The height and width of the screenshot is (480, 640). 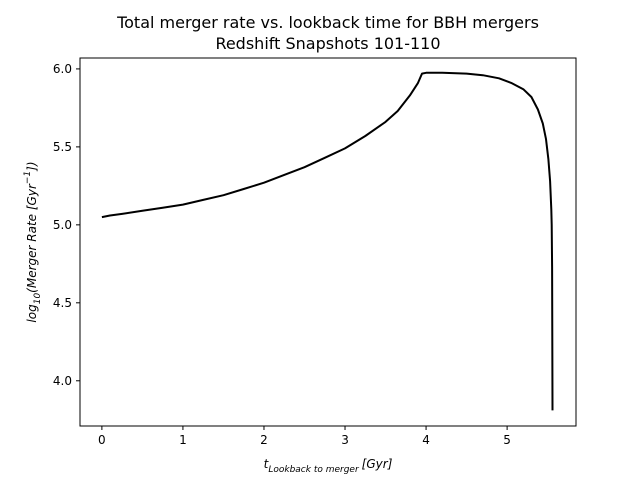 What do you see at coordinates (102, 440) in the screenshot?
I see `x-tick-label: 0` at bounding box center [102, 440].